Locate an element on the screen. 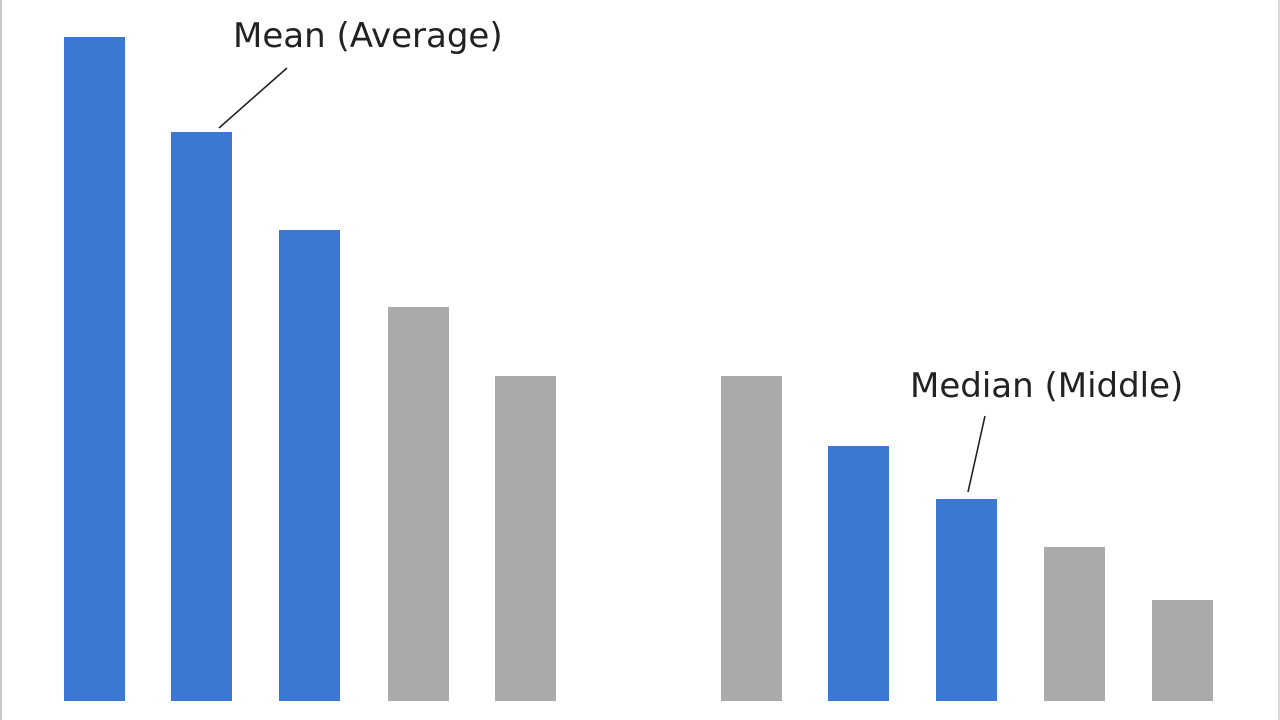  mean-leader-line is located at coordinates (253, 98).